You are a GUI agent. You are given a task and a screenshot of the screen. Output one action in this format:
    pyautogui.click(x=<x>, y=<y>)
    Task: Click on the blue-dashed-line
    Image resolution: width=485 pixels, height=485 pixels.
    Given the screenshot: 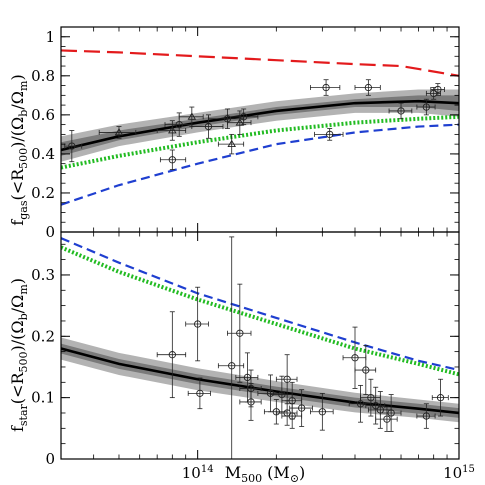 What is the action you would take?
    pyautogui.click(x=260, y=164)
    